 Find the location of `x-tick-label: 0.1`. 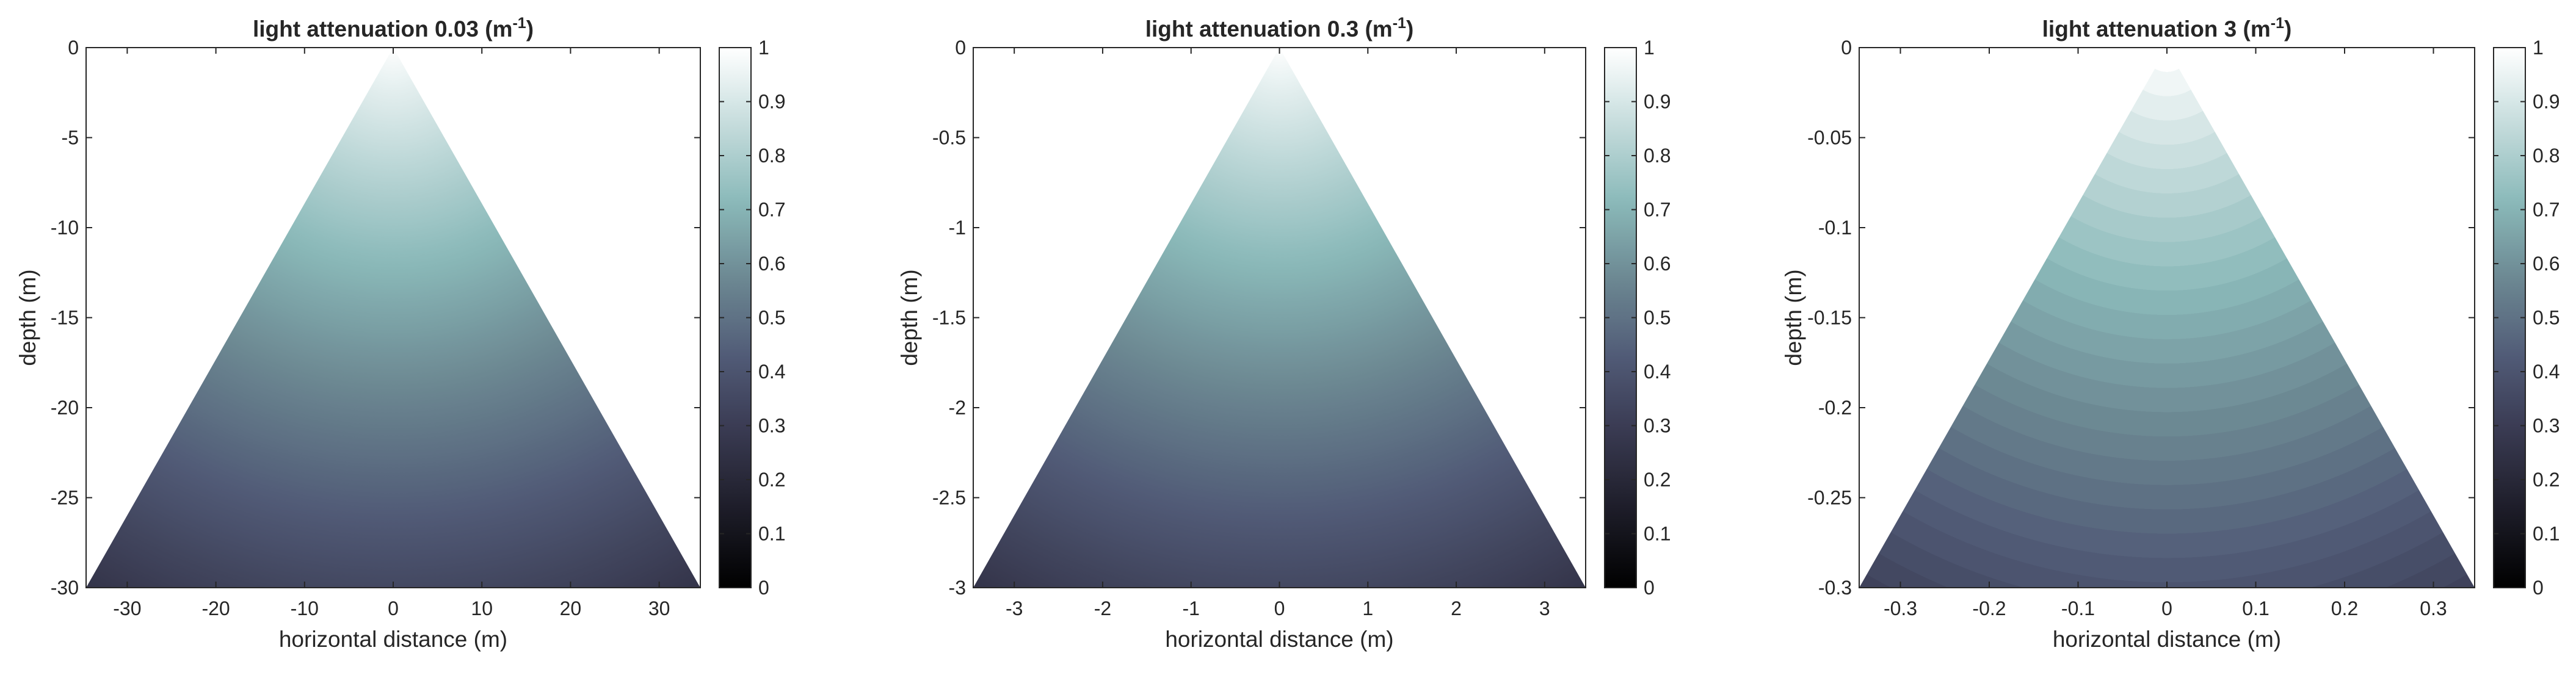

x-tick-label: 0.1 is located at coordinates (2255, 608).